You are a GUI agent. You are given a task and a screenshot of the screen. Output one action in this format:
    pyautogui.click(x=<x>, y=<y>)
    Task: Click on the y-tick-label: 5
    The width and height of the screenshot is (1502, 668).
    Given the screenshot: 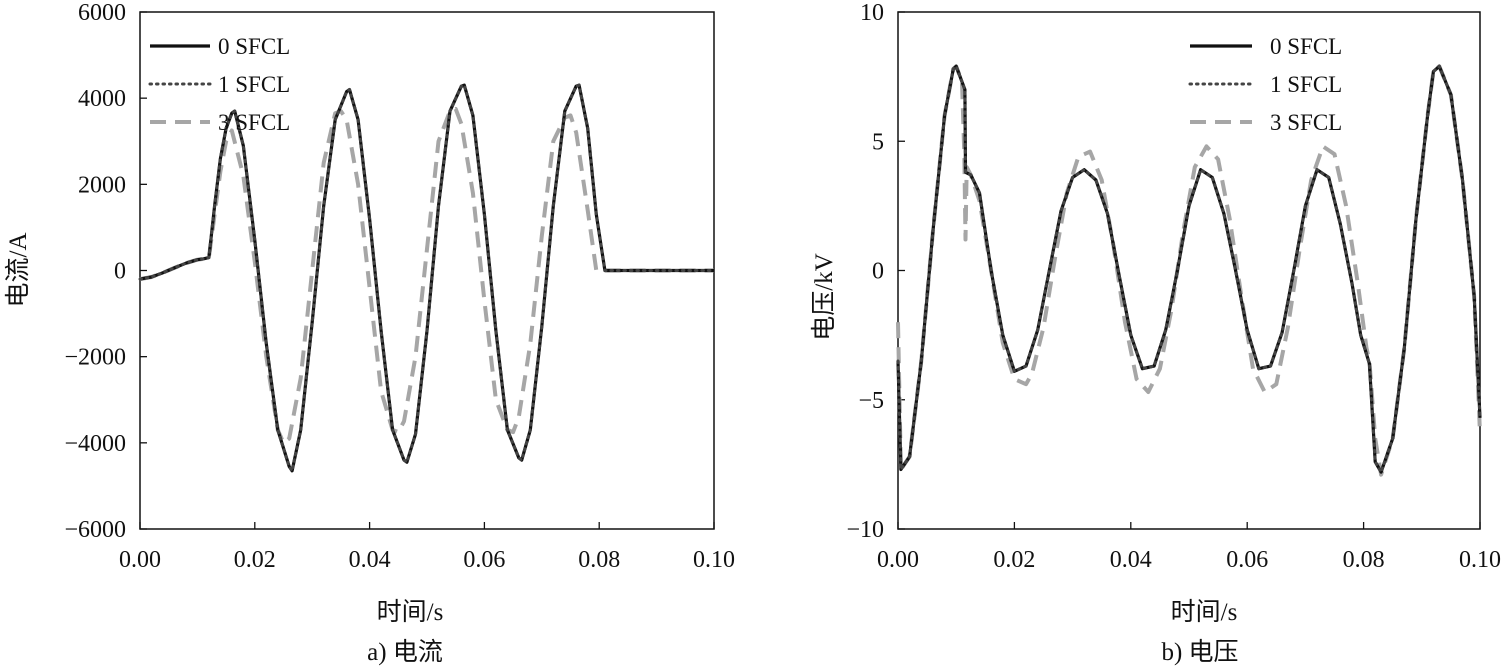 What is the action you would take?
    pyautogui.click(x=878, y=142)
    